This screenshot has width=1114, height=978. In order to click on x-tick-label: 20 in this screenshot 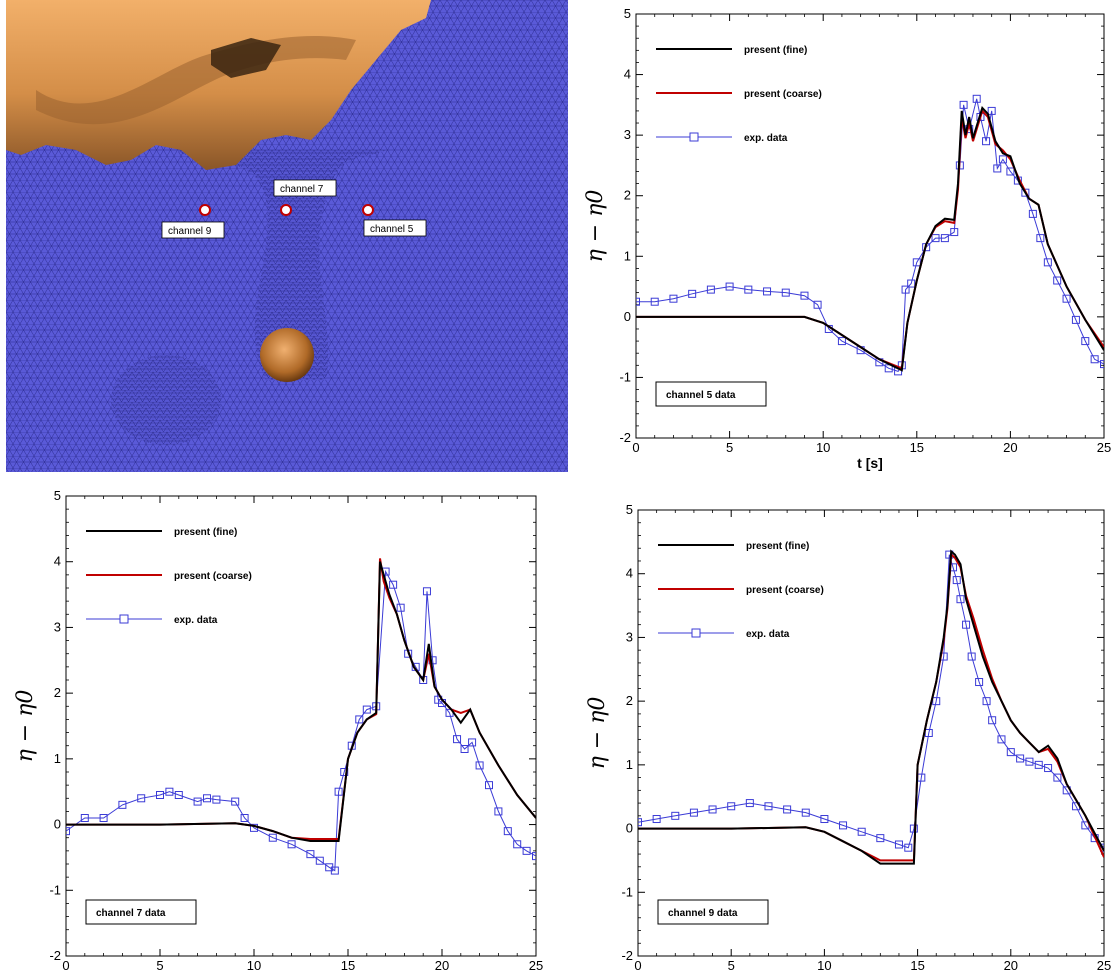, I will do `click(1010, 447)`.